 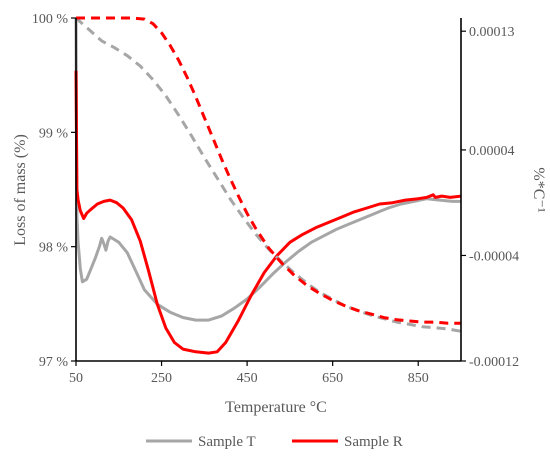 I want to click on y-left-tick-label: 97 %, so click(x=54, y=362).